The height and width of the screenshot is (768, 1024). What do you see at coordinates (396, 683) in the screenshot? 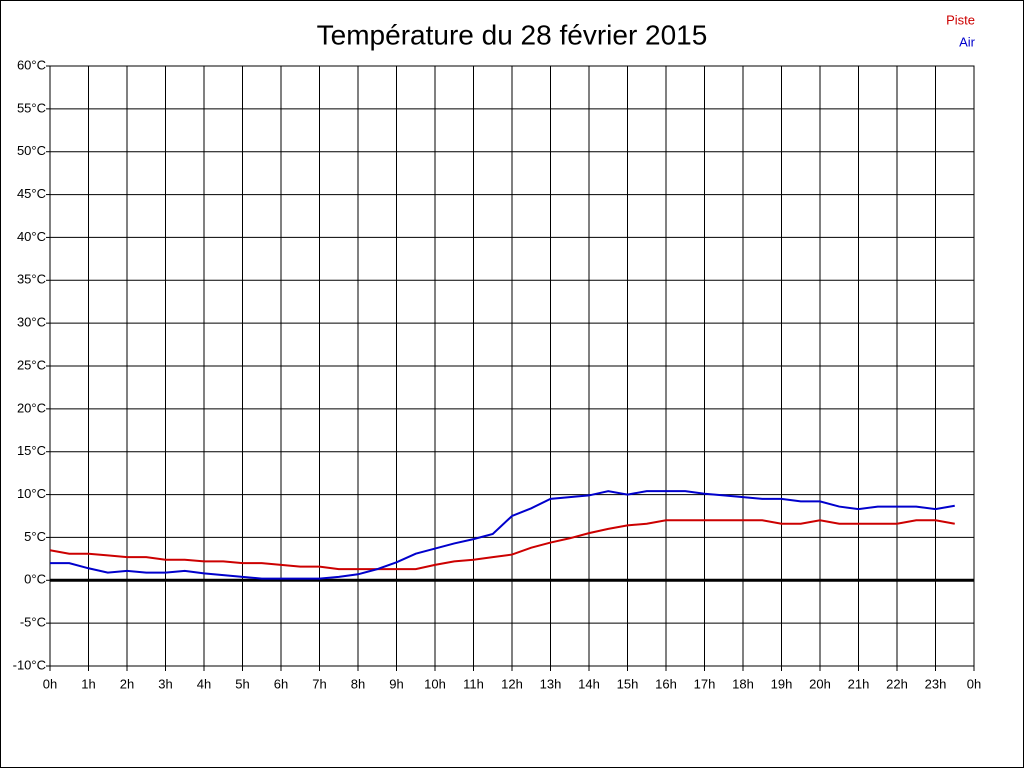
I see `x-tick-label: 9h` at bounding box center [396, 683].